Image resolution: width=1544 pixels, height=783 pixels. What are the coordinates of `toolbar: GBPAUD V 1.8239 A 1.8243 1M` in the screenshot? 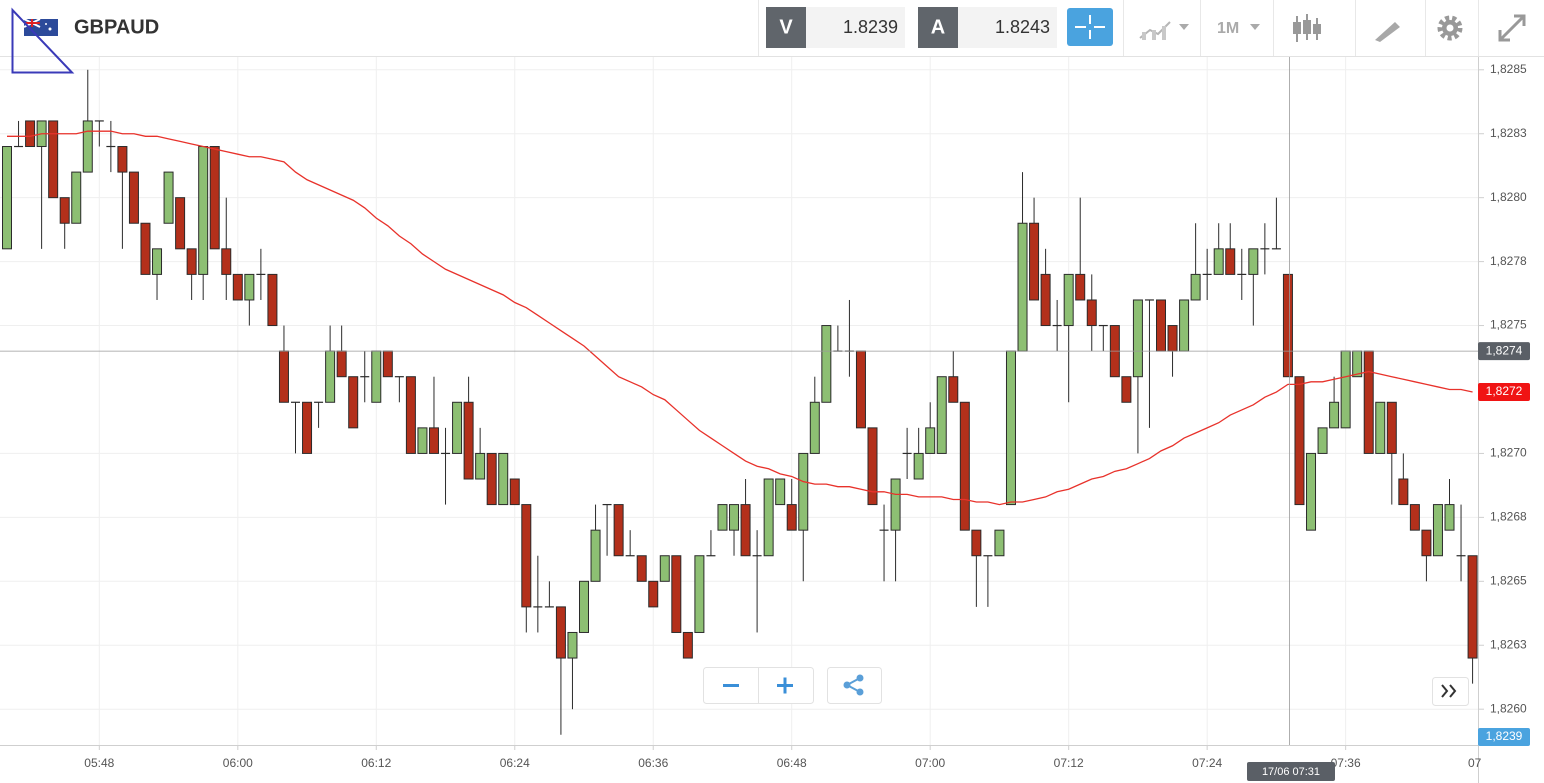 It's located at (772, 37).